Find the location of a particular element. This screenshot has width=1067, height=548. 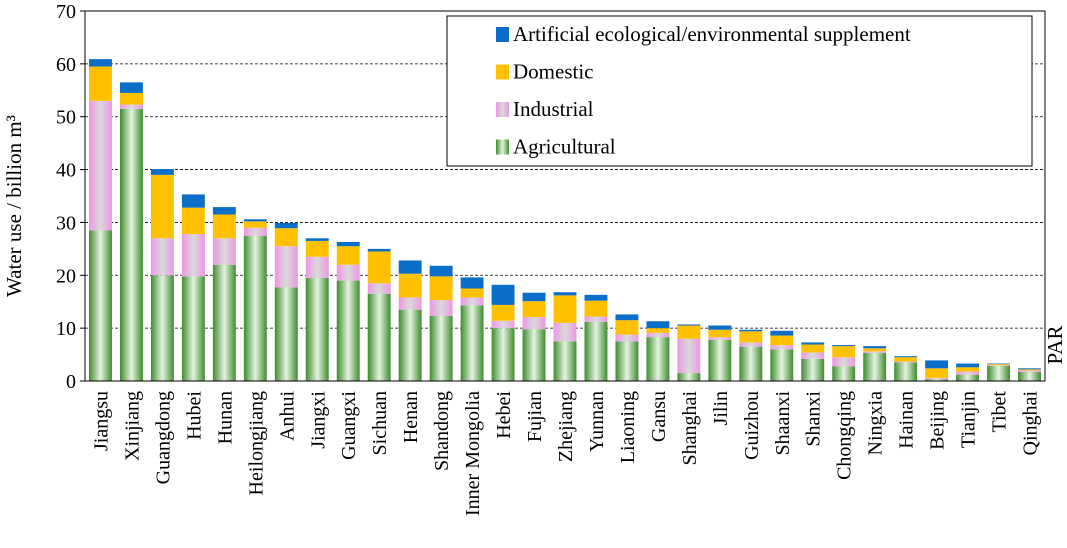

y-tick-label: 30 is located at coordinates (66, 223).